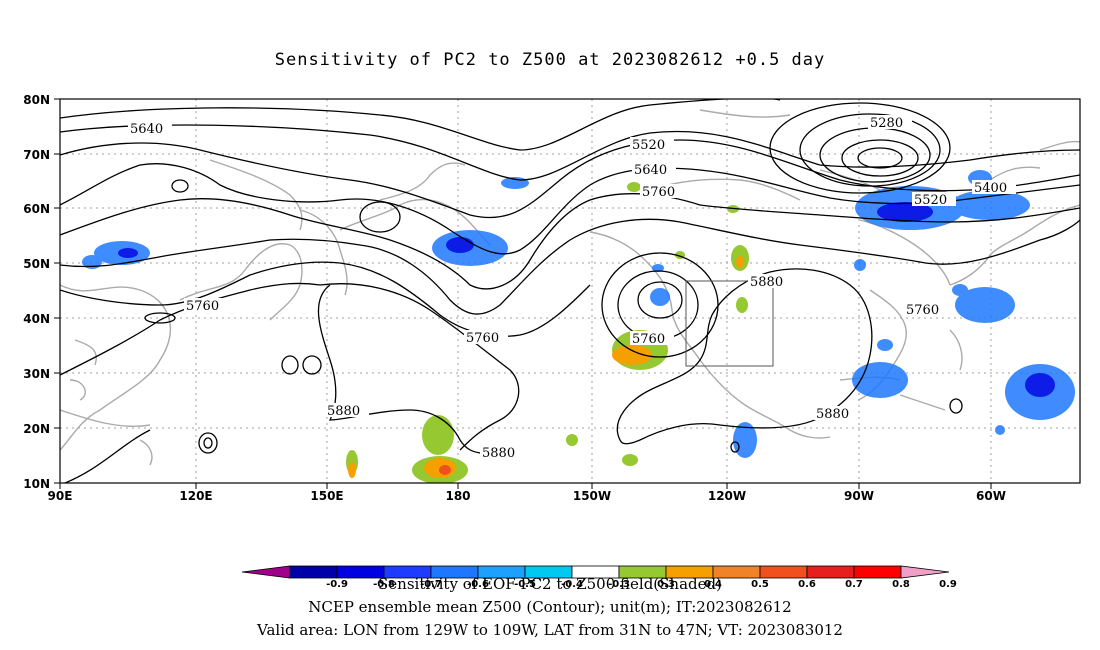  I want to click on colorbar-label: 0.6, so click(807, 584).